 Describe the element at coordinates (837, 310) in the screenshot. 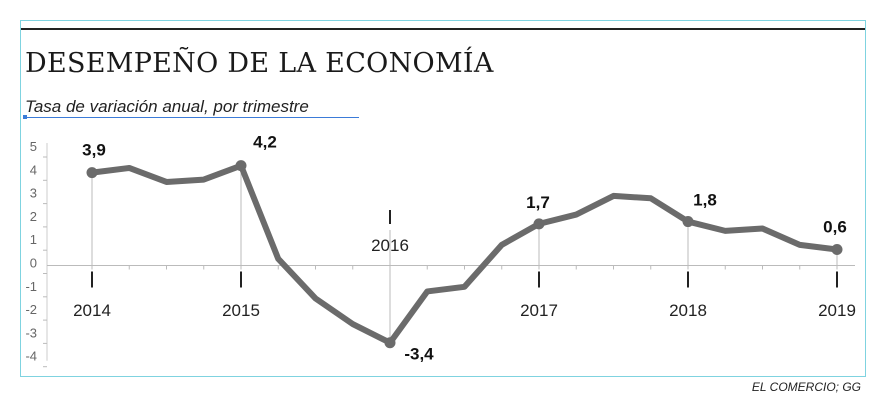

I see `x-tick-label: 2019` at that location.